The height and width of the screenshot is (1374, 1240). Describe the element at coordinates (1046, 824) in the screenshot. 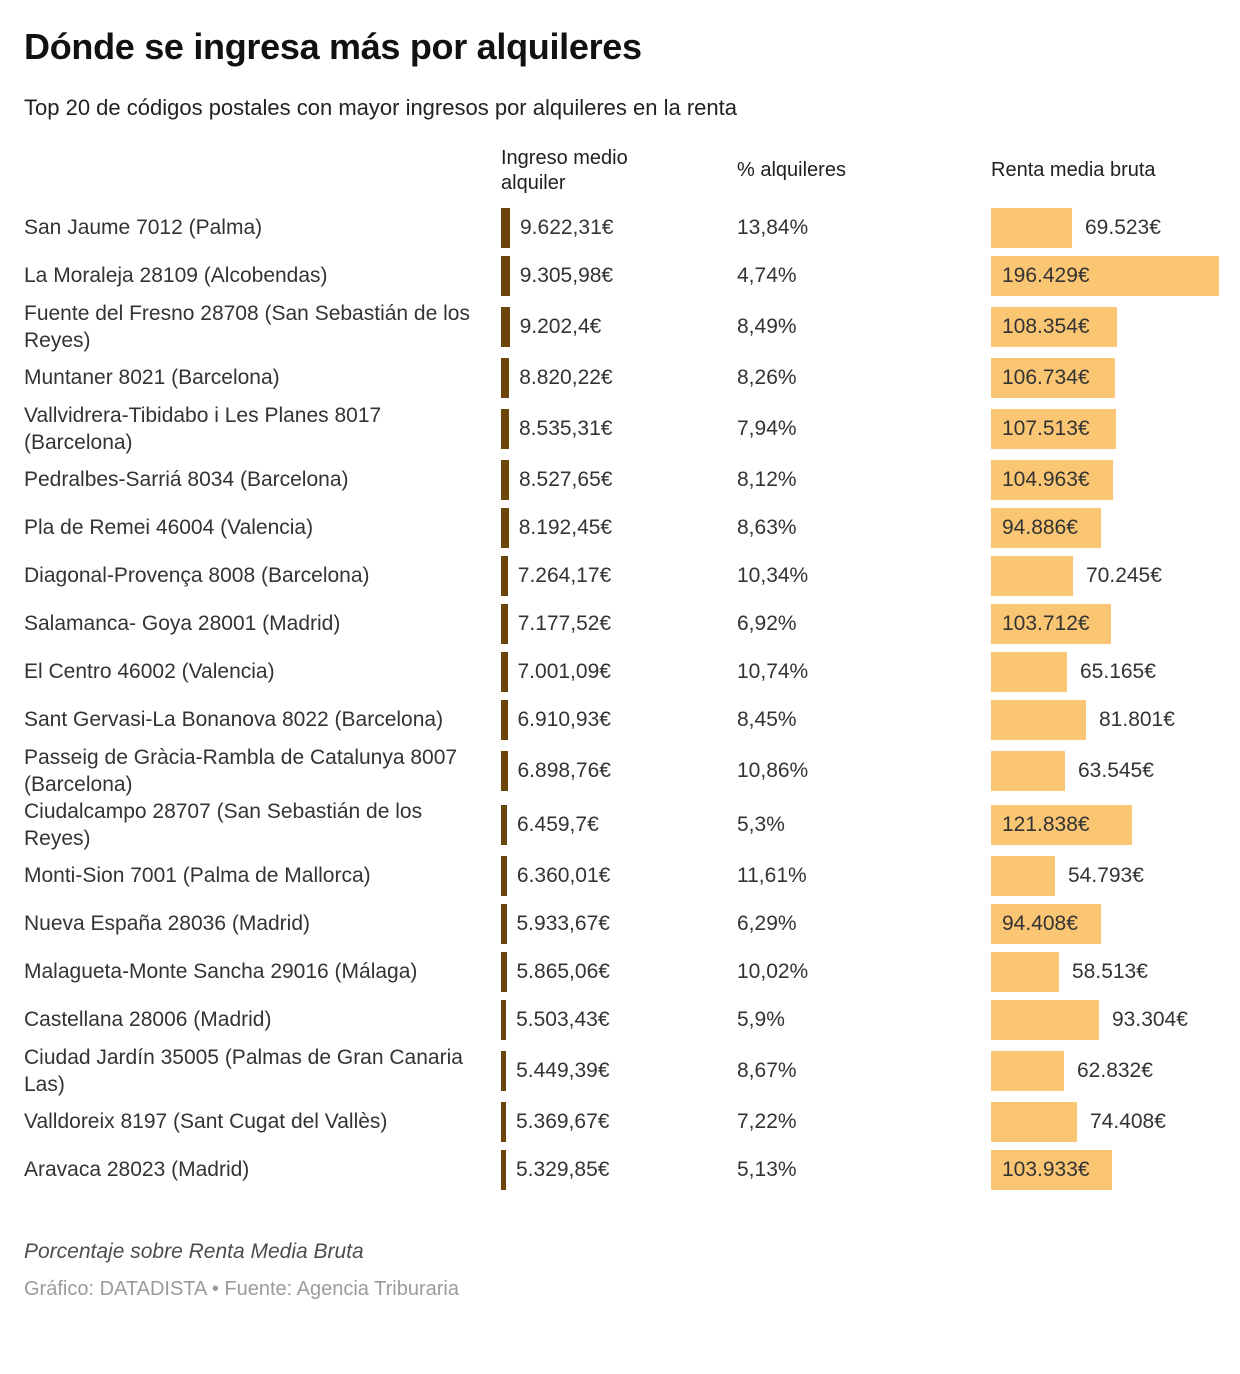

I see `renta-value: 121.838€` at that location.